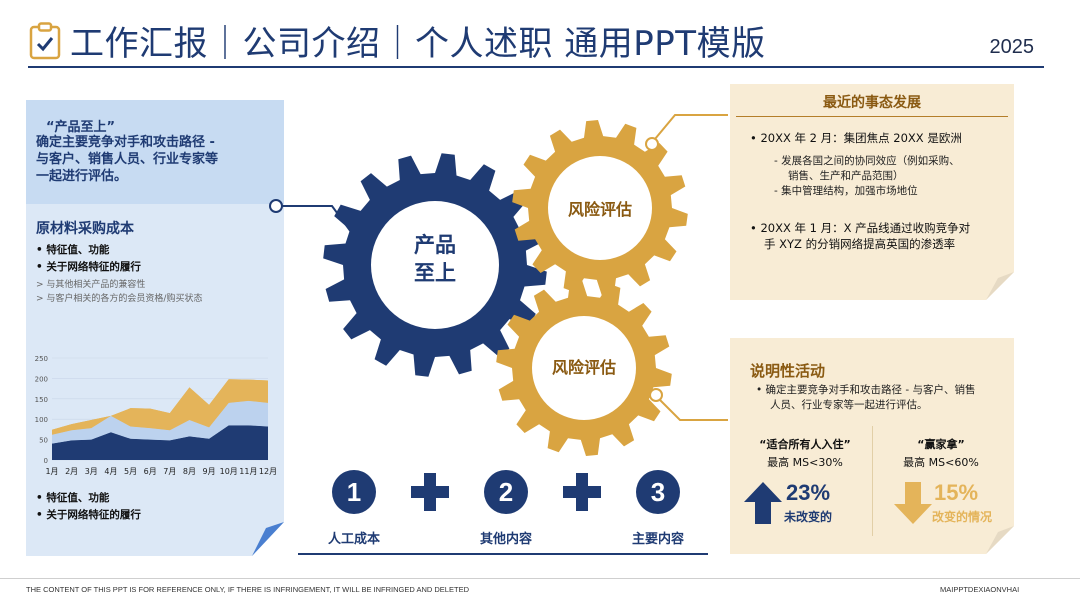 The height and width of the screenshot is (608, 1080). I want to click on chart-y-tick: 100, so click(41, 420).